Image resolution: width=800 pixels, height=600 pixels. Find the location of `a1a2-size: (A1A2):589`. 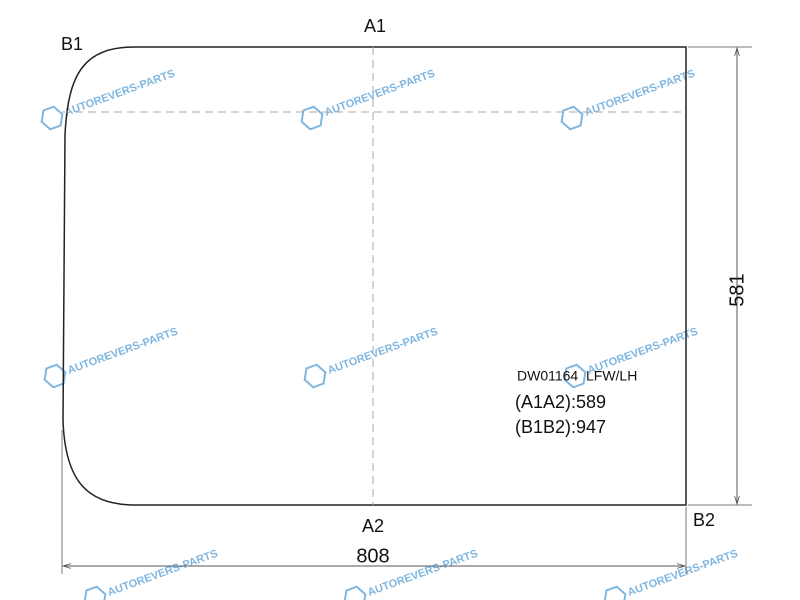

a1a2-size: (A1A2):589 is located at coordinates (560, 402).